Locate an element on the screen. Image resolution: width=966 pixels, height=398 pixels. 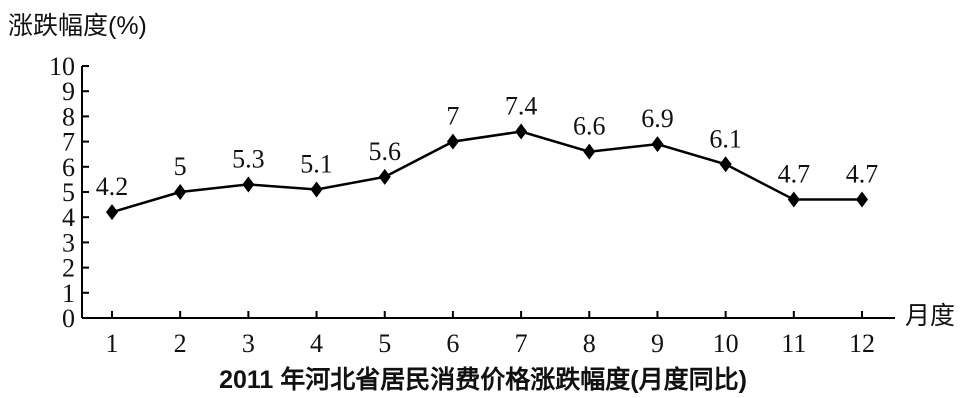
data-label: 7 is located at coordinates (452, 116).